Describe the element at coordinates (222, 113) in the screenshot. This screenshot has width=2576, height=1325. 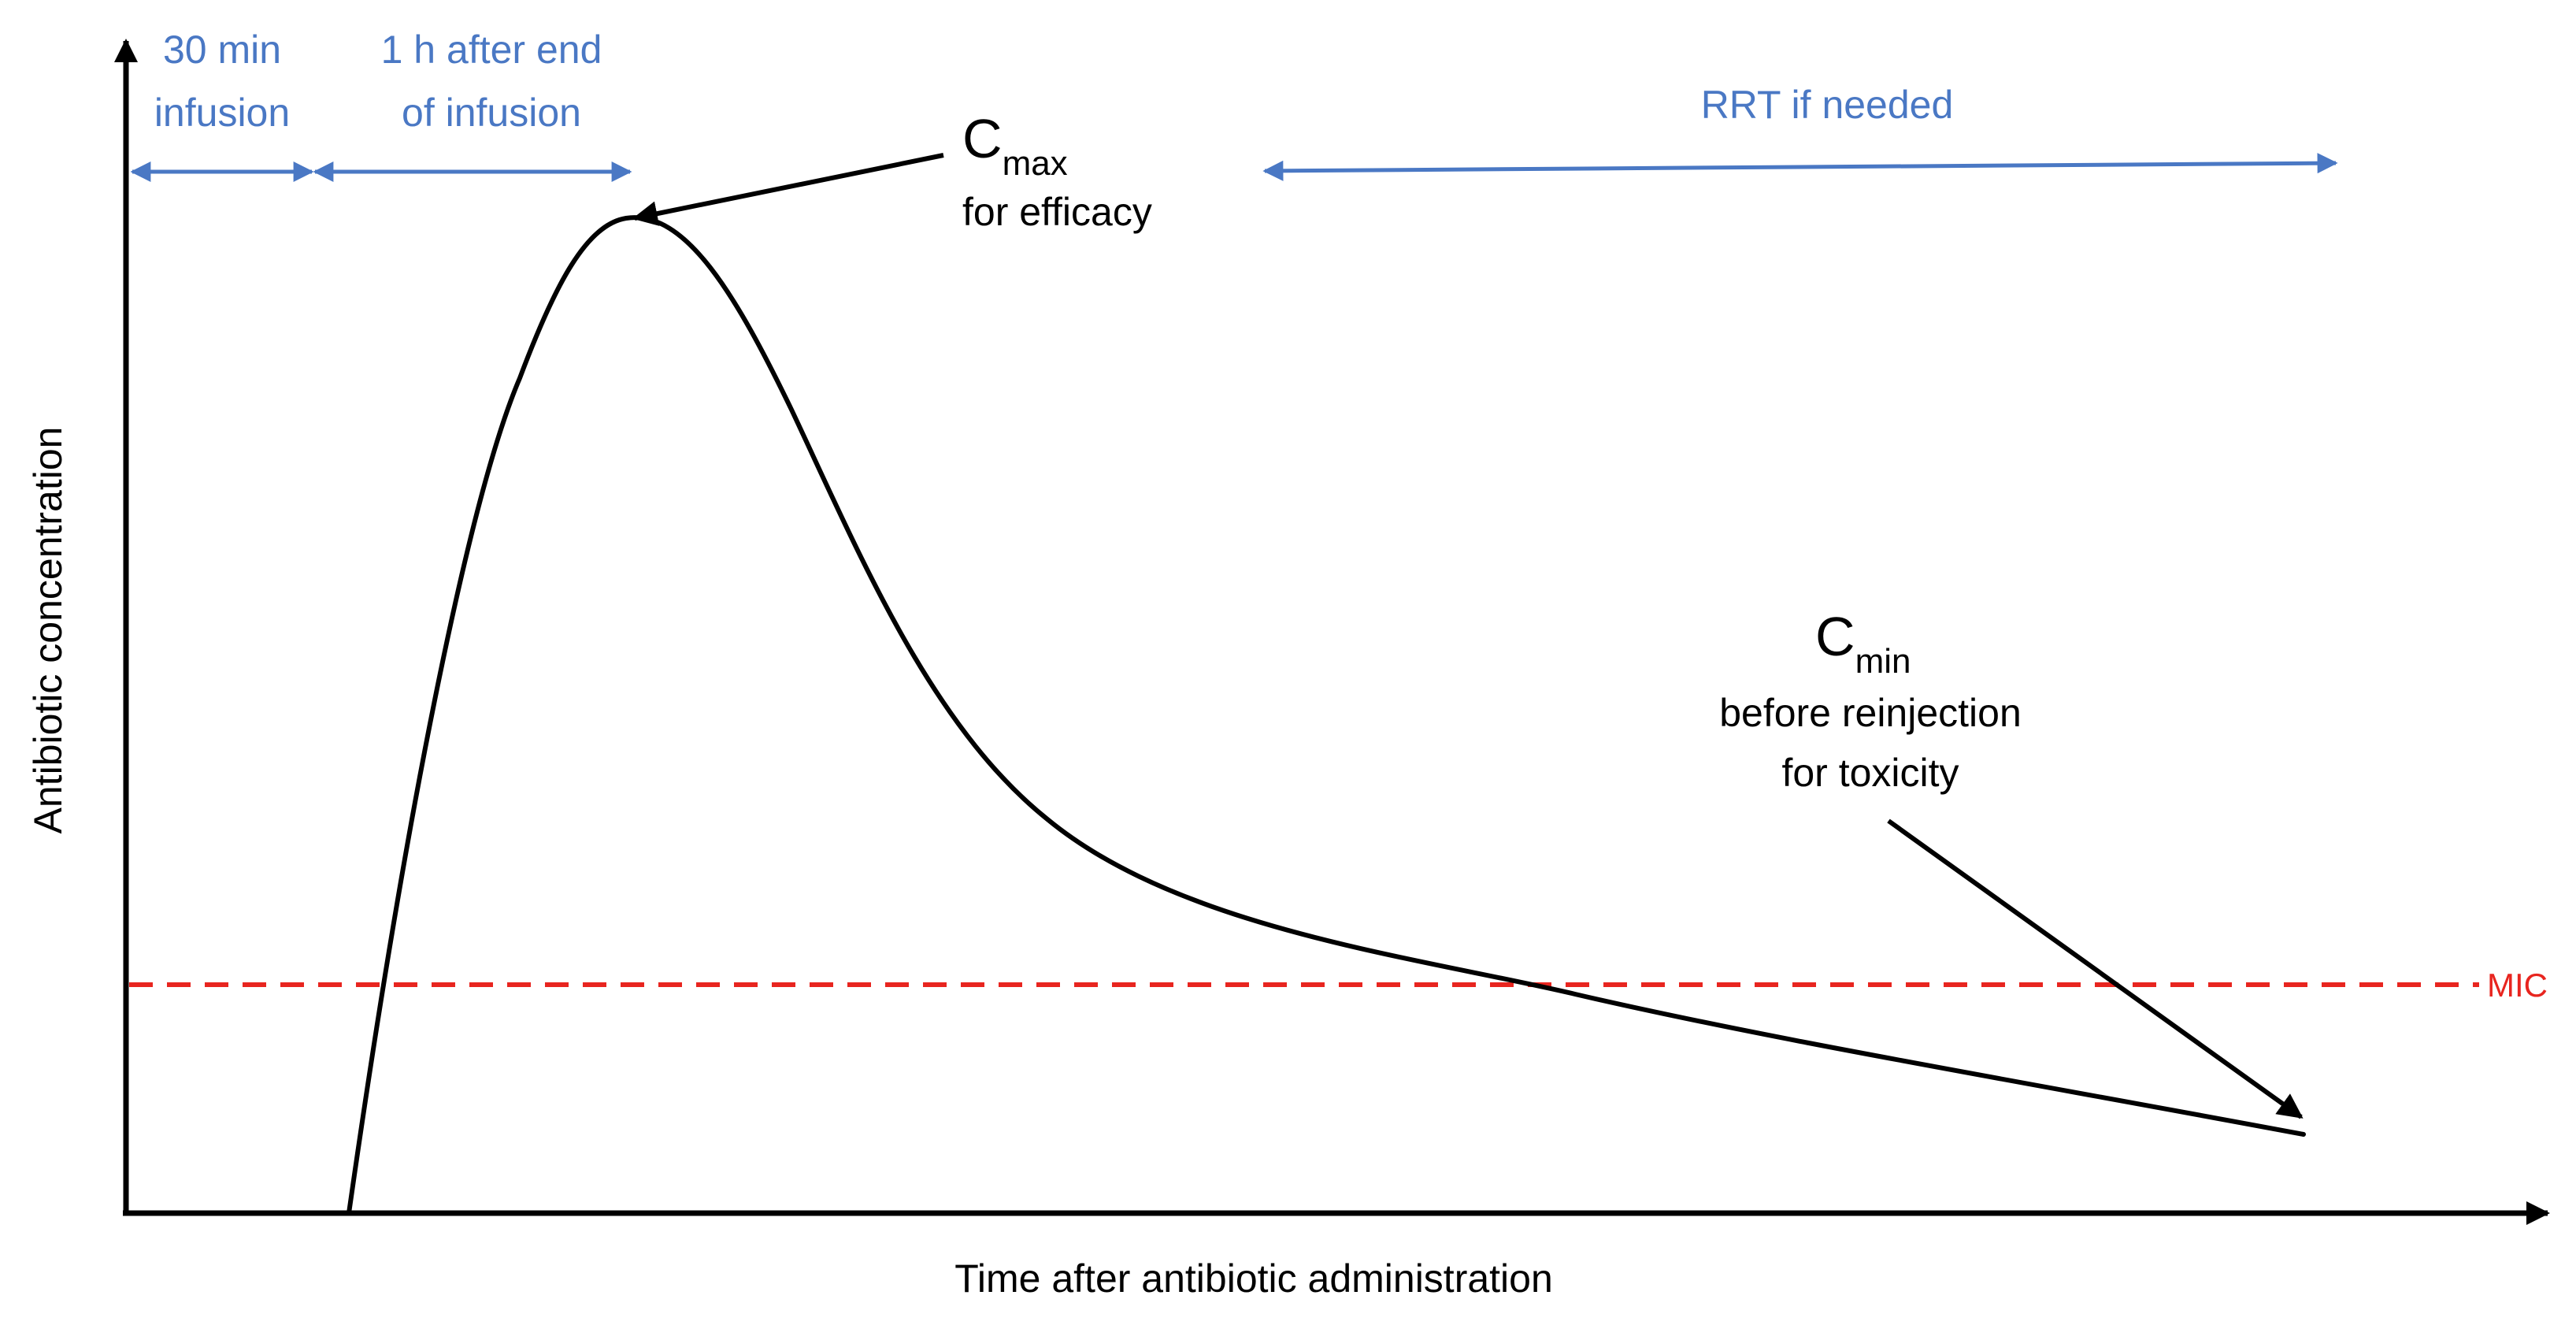
I see `phase-infusion-line2: infusion` at that location.